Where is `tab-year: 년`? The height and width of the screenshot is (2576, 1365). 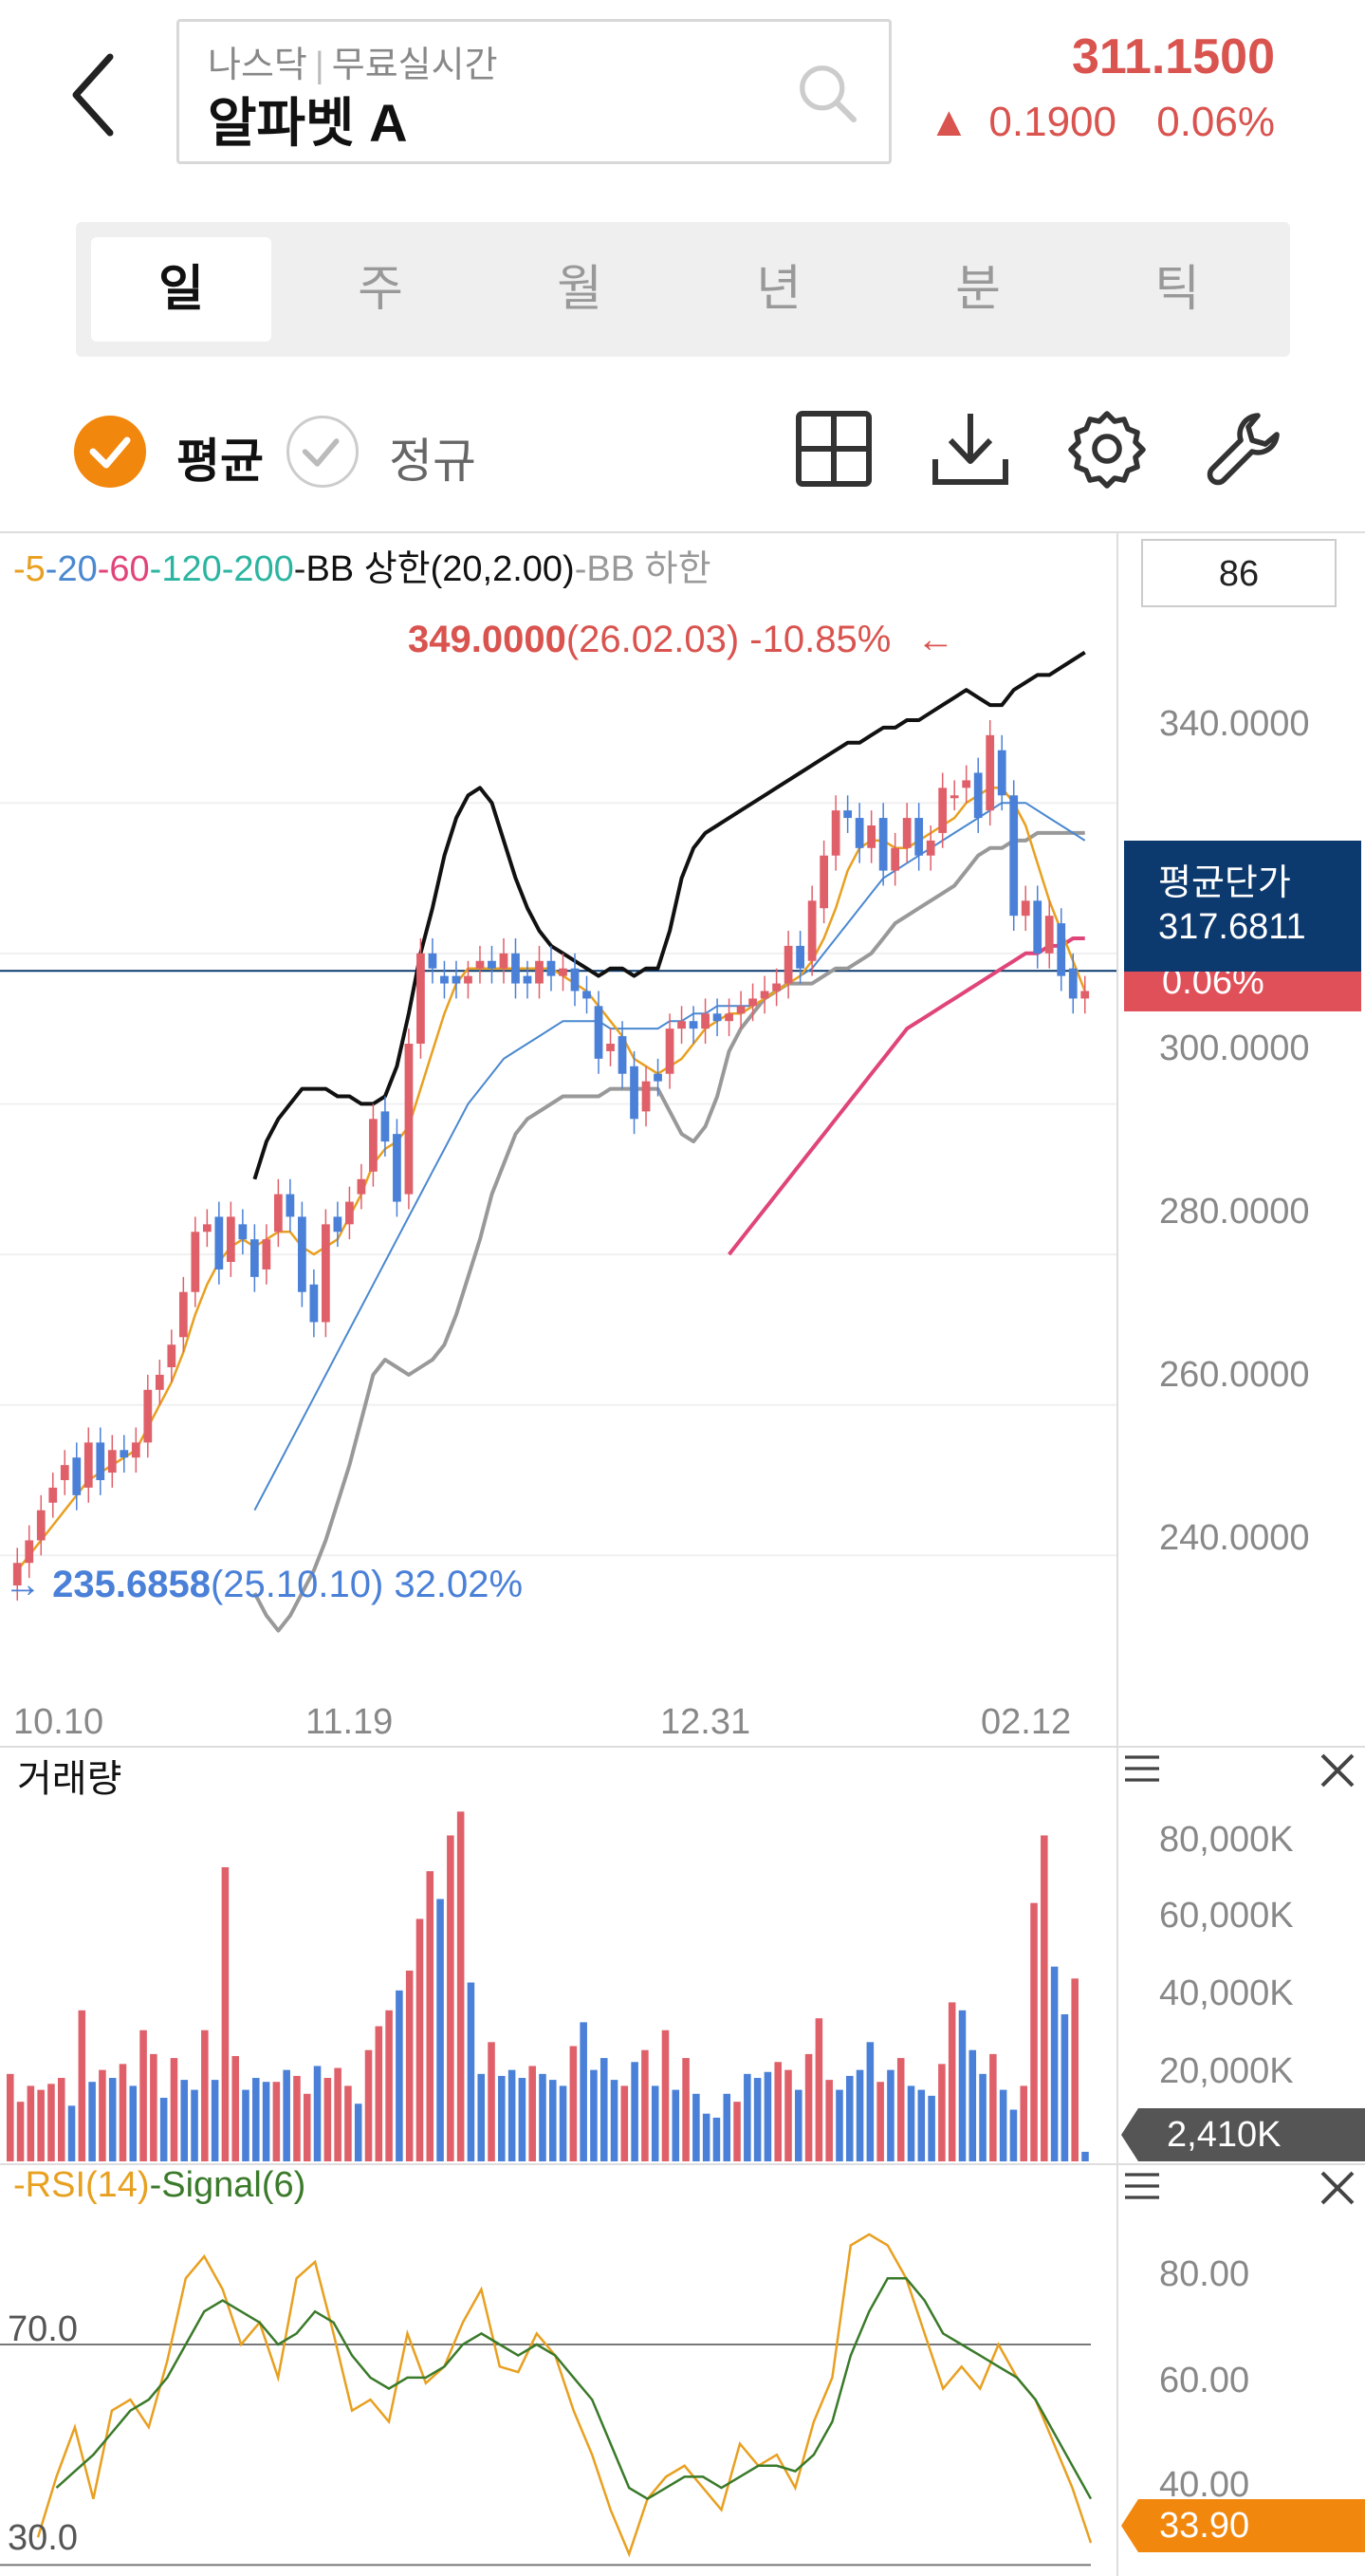
tab-year: 년 is located at coordinates (779, 289).